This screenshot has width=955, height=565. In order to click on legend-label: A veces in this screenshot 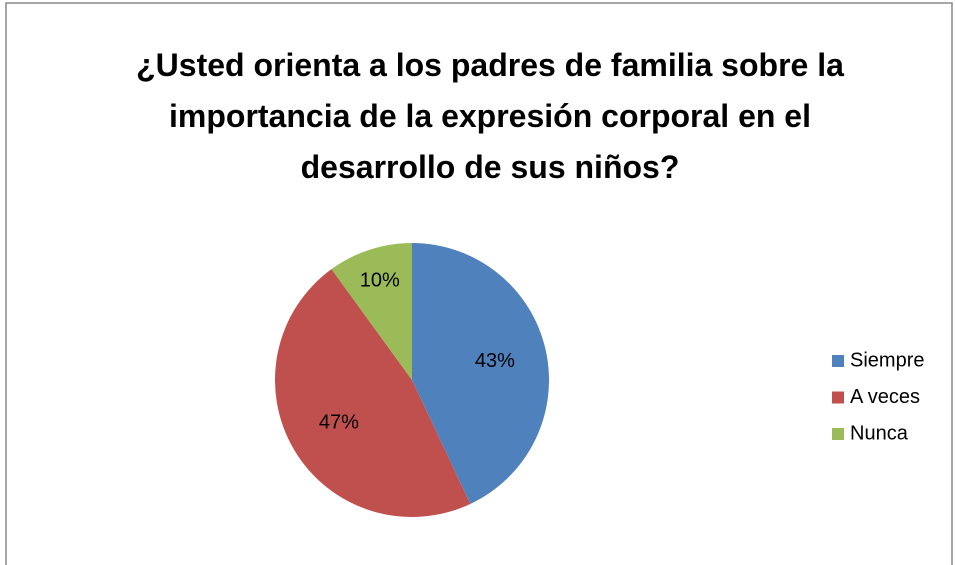, I will do `click(885, 397)`.